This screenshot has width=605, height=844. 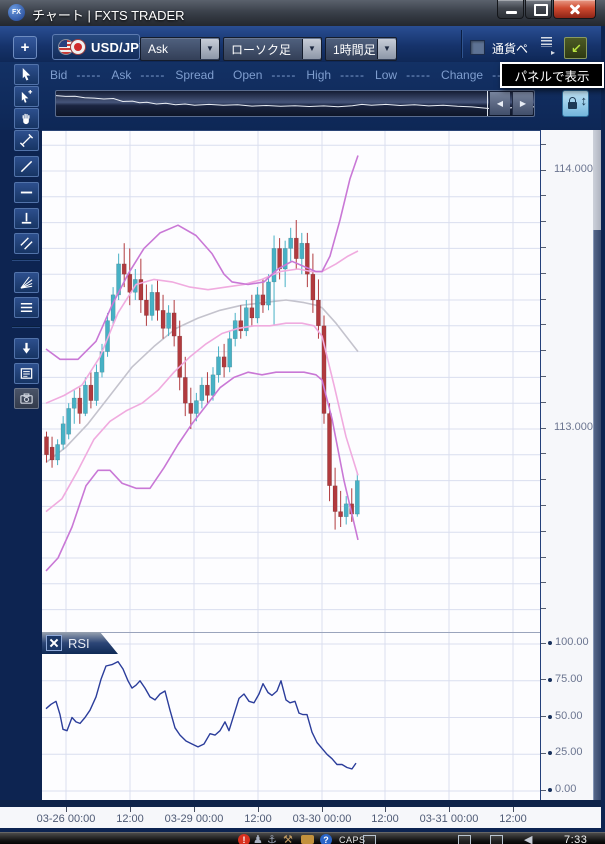 I want to click on notes-tool, so click(x=26, y=373).